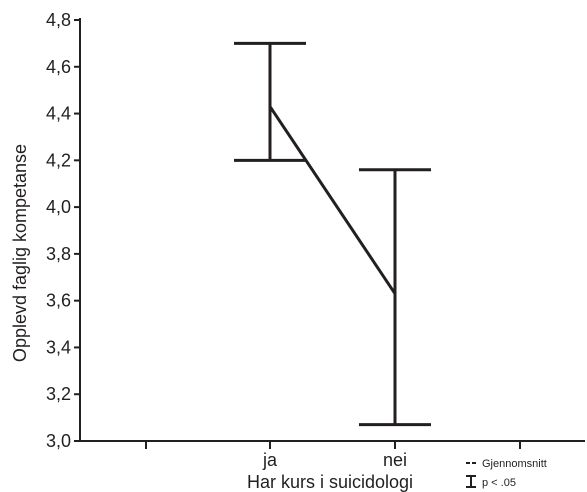  I want to click on y-axis-title: Opplevd faglig kompetanse, so click(20, 253).